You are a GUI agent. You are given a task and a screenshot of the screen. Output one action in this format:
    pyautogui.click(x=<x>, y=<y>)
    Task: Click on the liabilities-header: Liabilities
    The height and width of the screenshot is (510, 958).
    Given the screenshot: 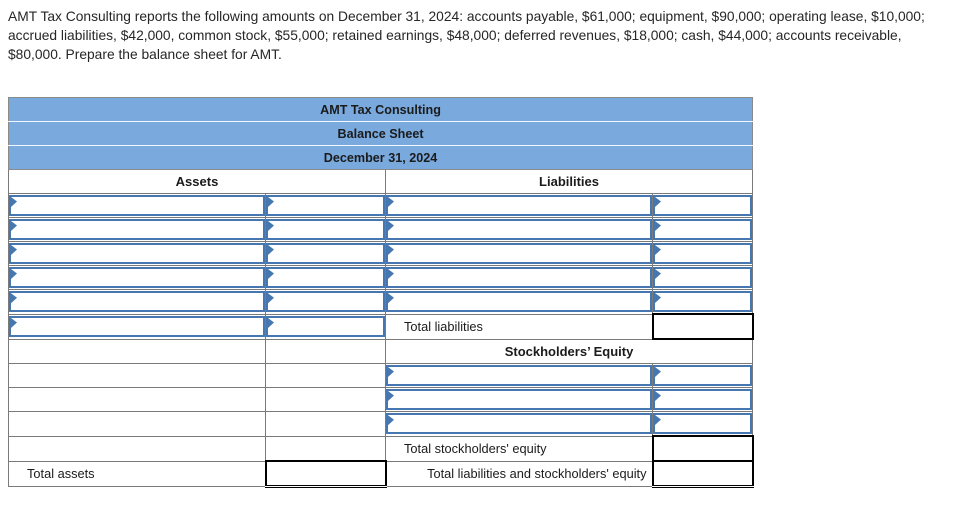 What is the action you would take?
    pyautogui.click(x=569, y=181)
    